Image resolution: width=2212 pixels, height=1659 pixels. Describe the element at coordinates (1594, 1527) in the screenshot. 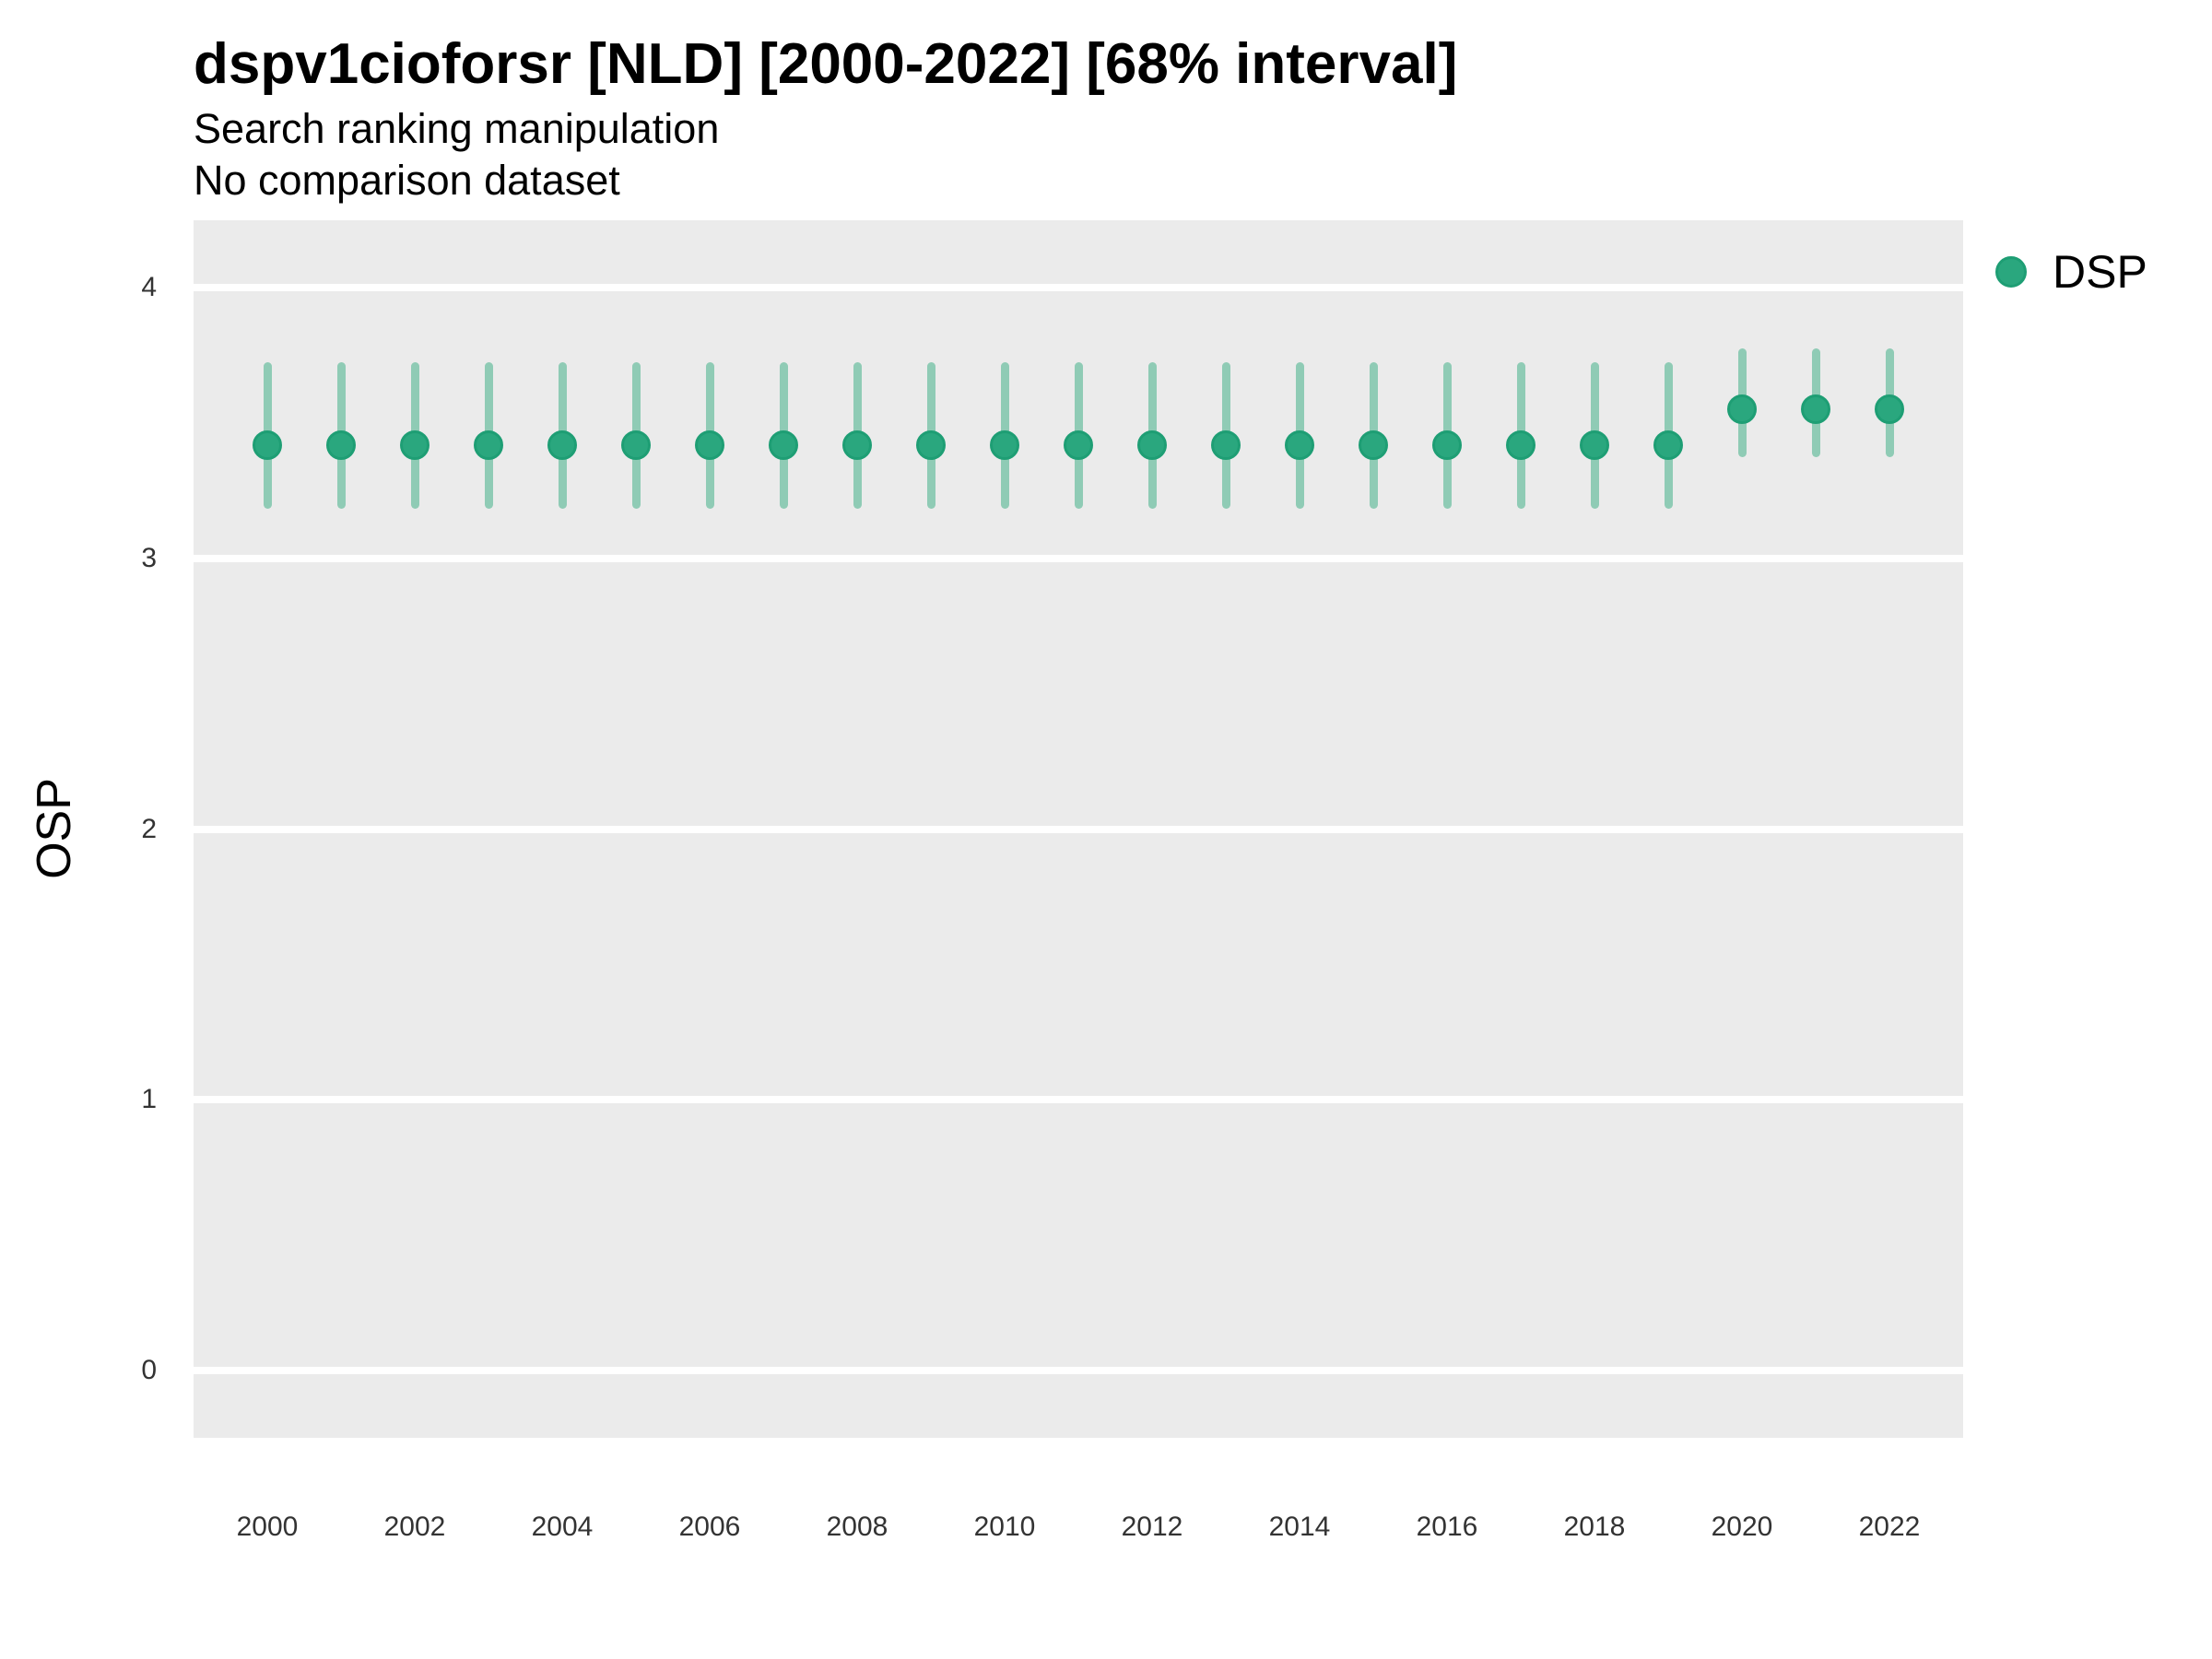

I see `x-tick-label-2018: 2018` at that location.